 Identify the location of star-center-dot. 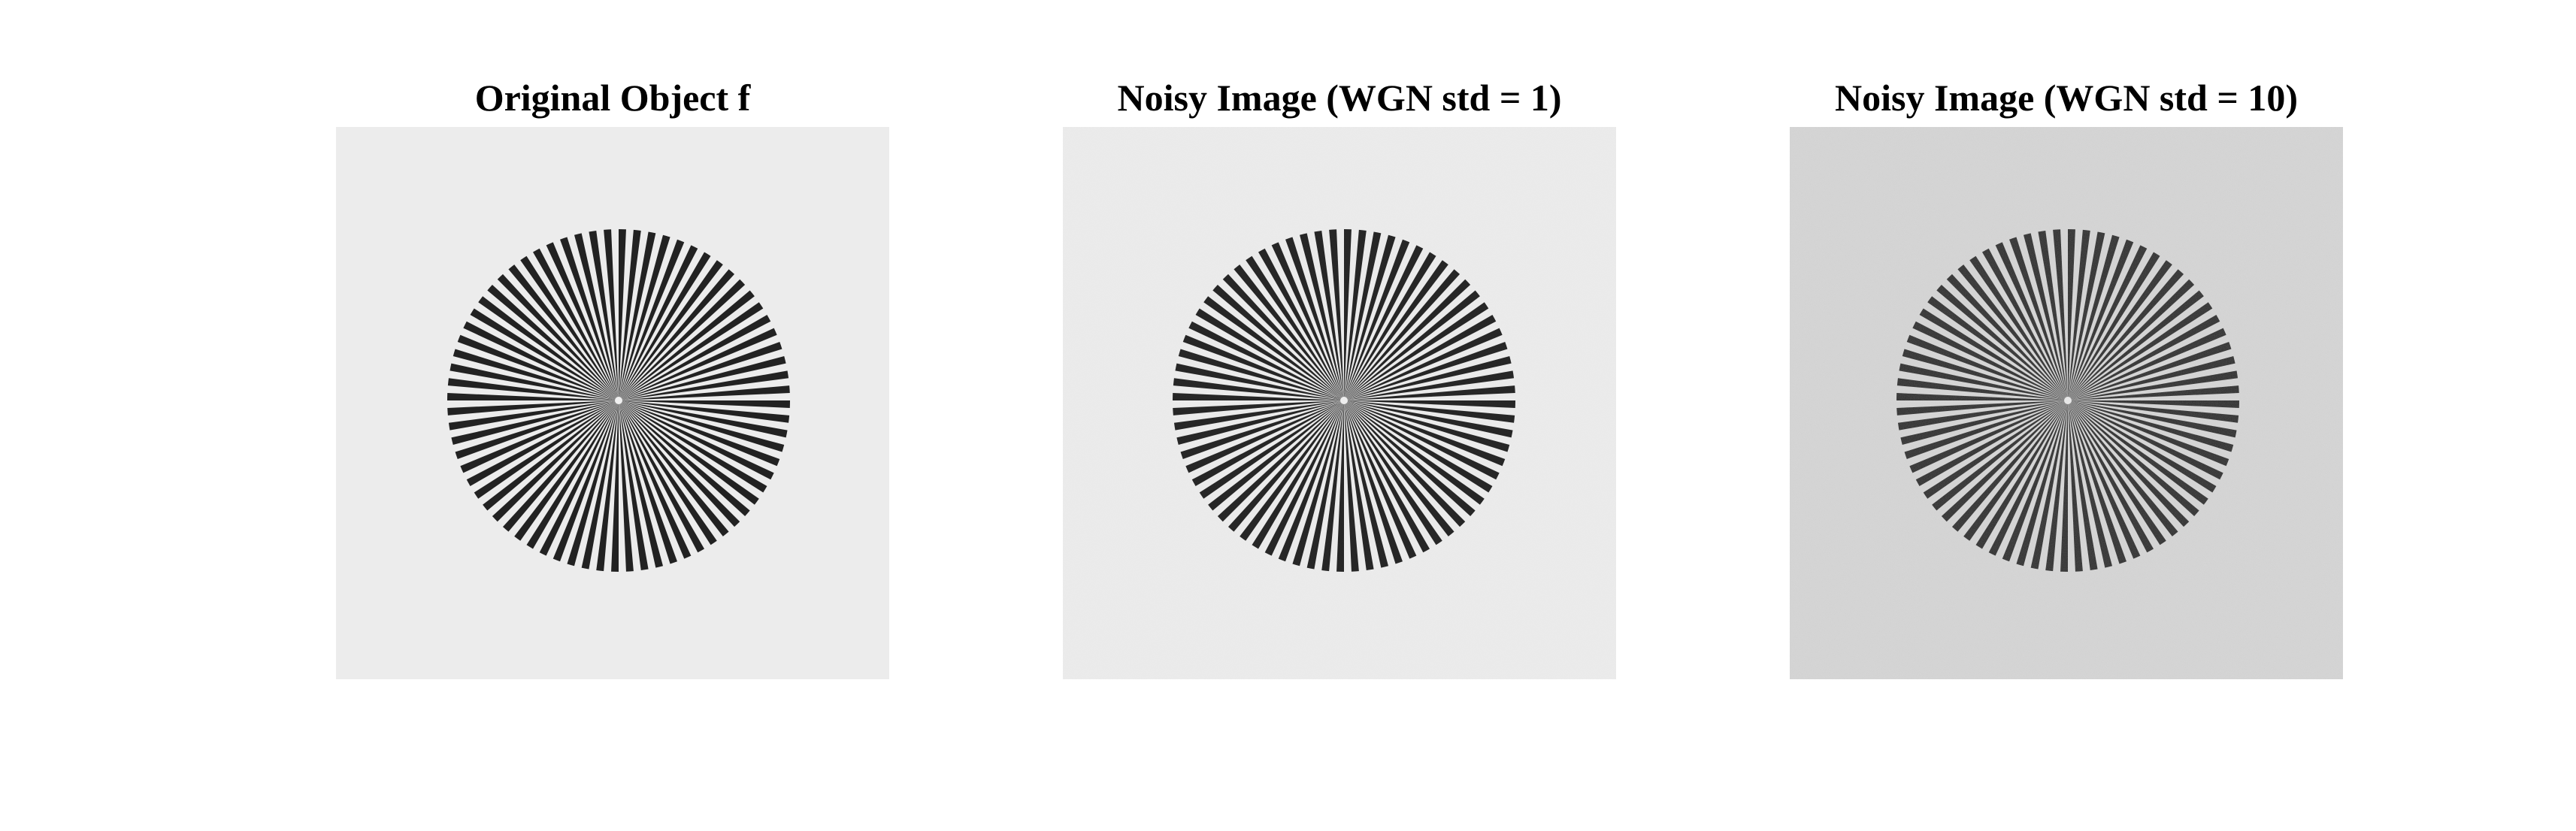
(618, 400).